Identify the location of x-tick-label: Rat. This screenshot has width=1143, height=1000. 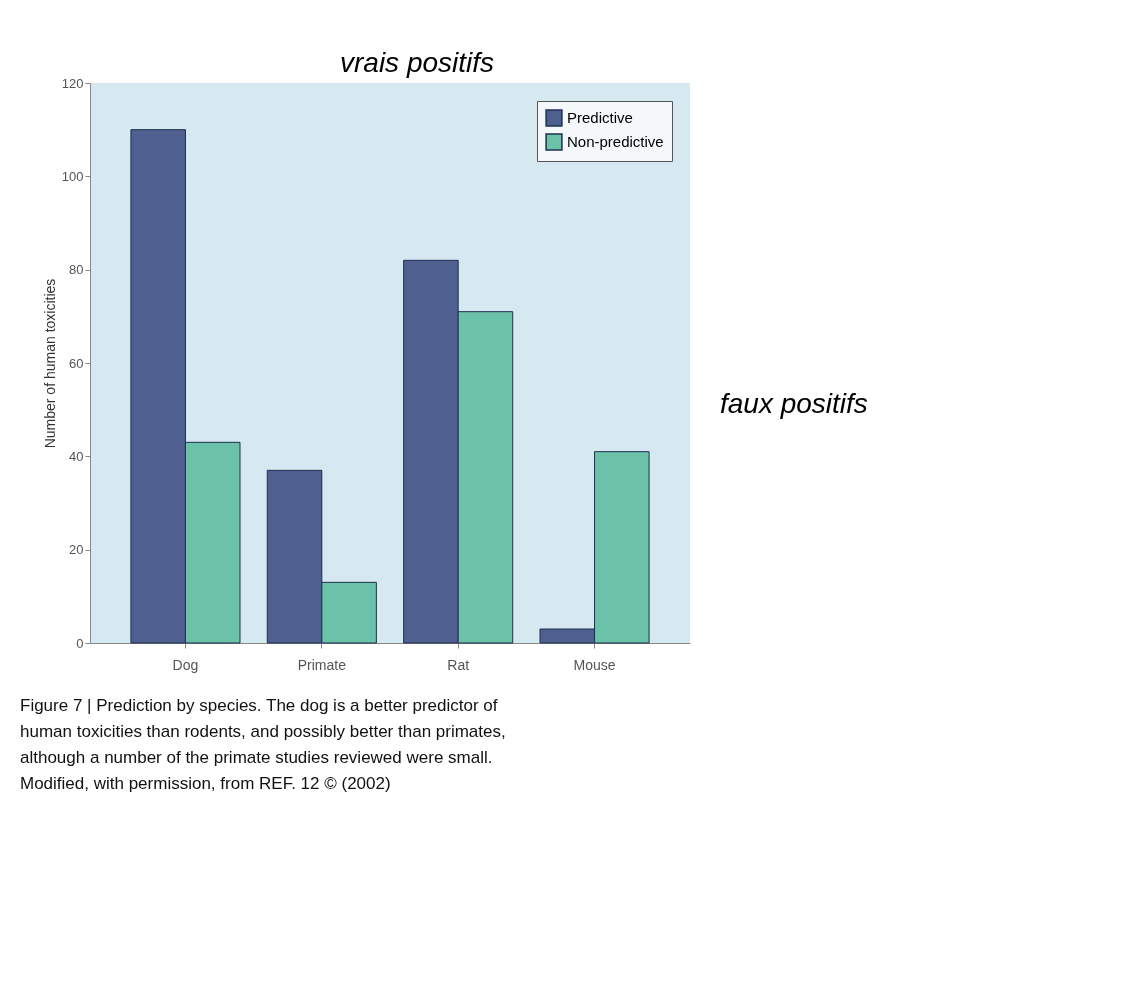
(458, 664).